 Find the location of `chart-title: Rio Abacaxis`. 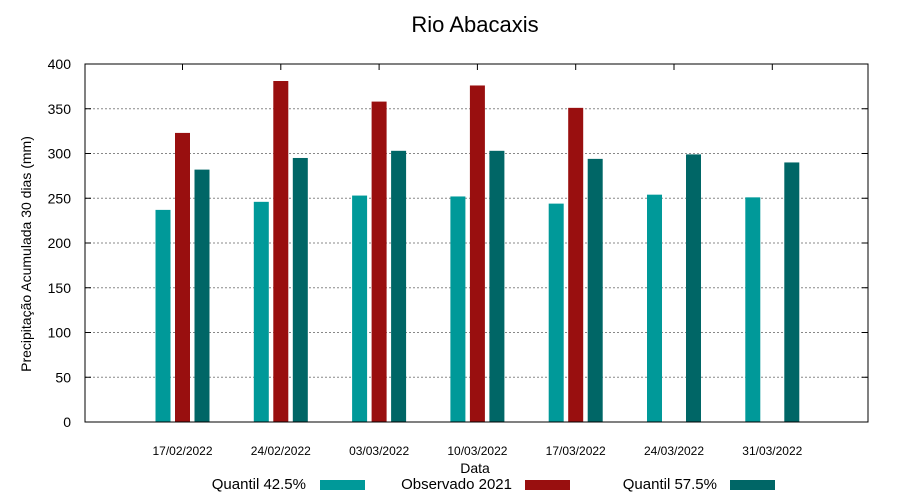

chart-title: Rio Abacaxis is located at coordinates (474, 24).